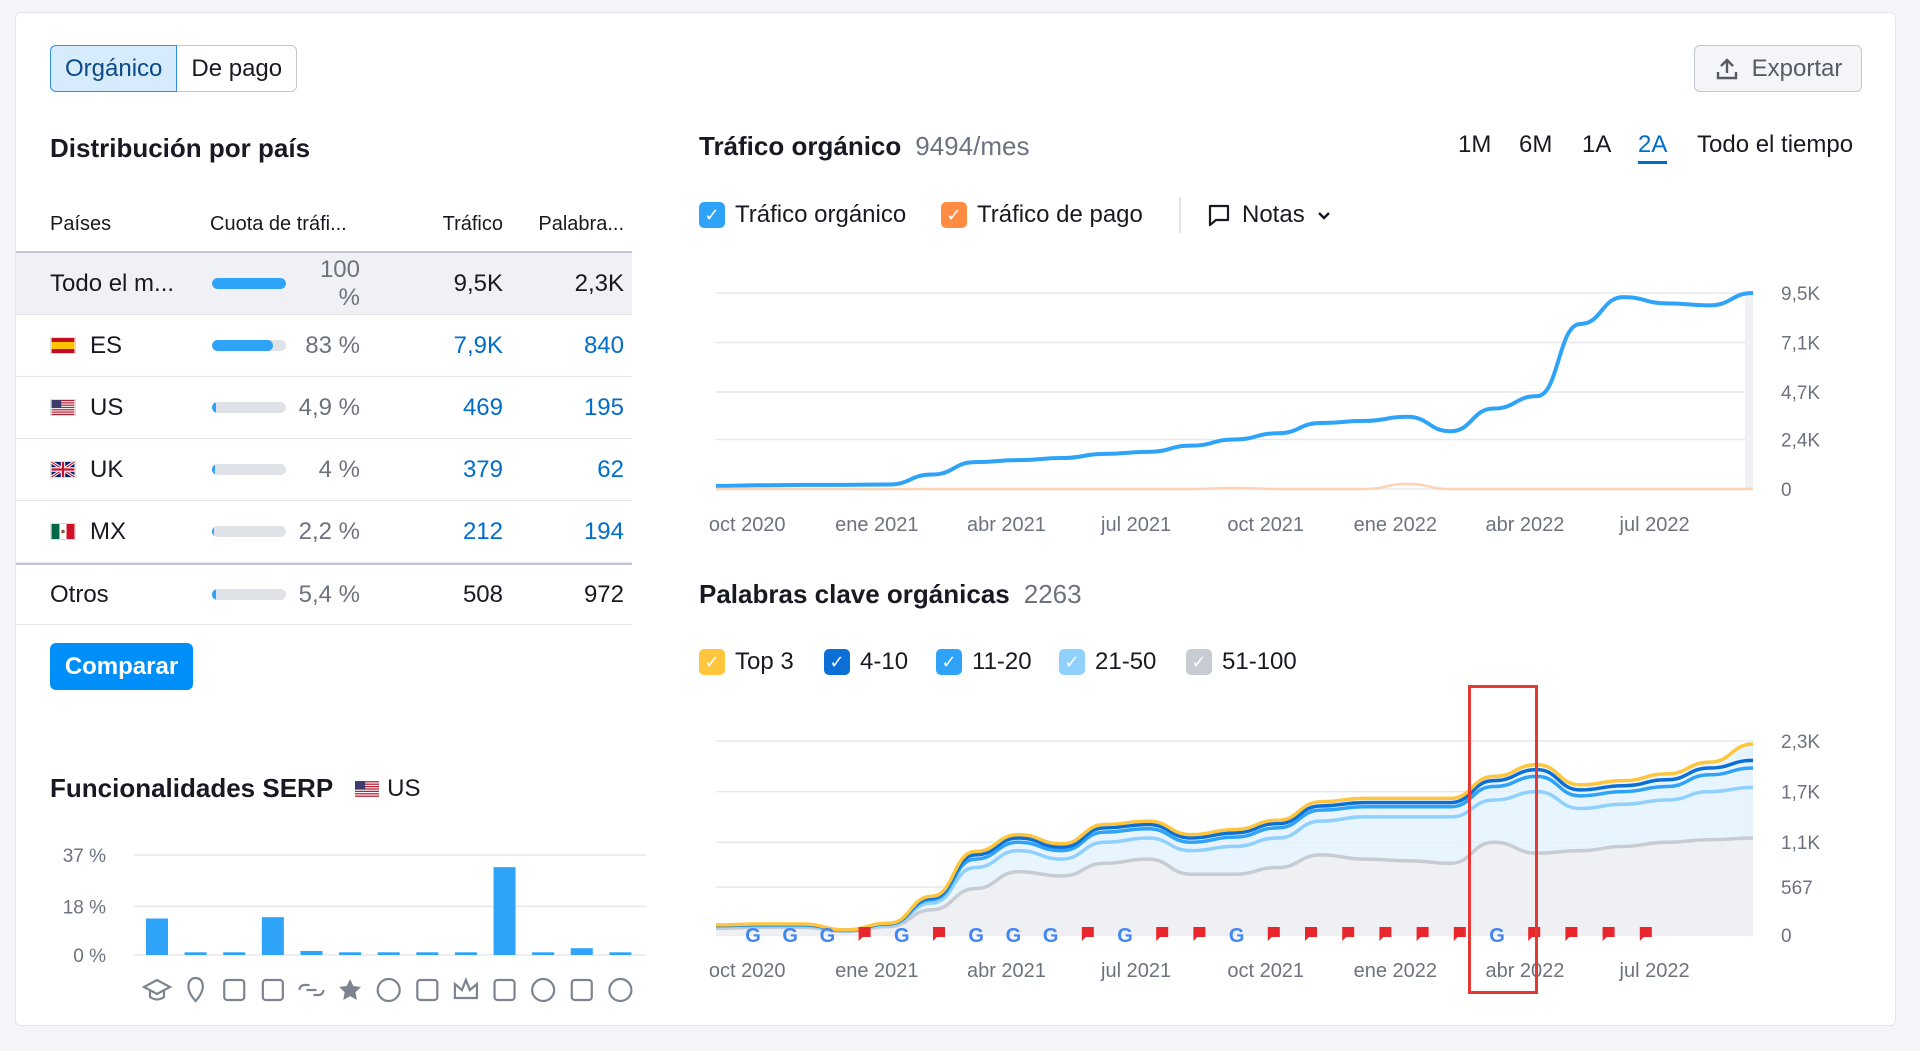  I want to click on legend-11-20: ✓ 11-20, so click(984, 662).